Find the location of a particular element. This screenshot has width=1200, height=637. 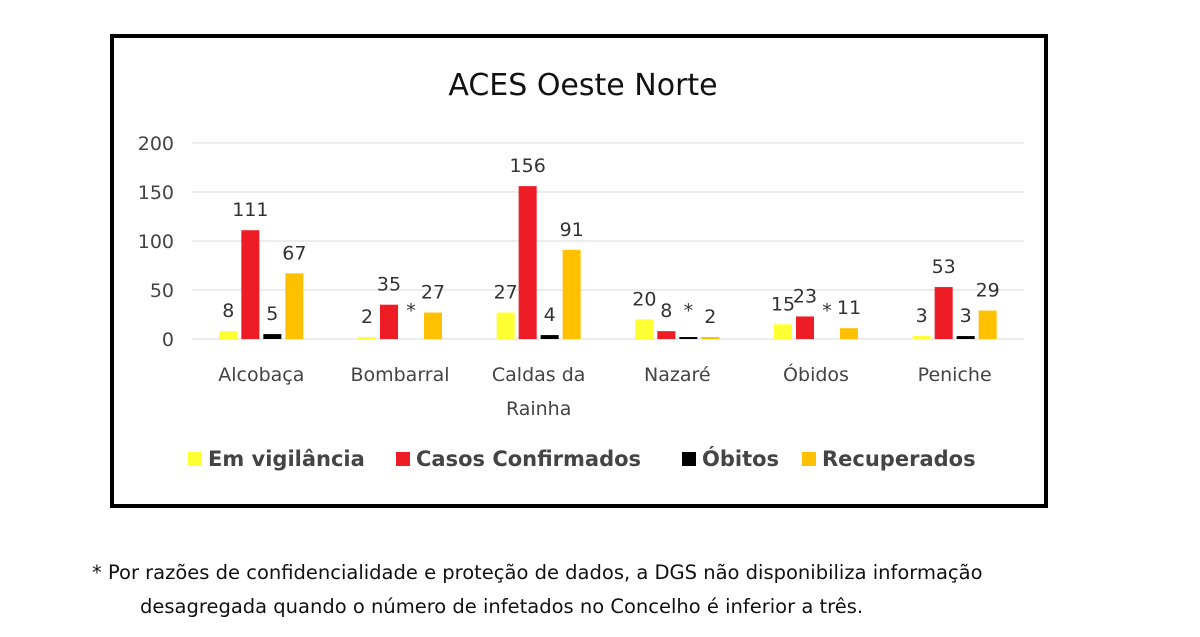

bar-em-vigilância-1 is located at coordinates (367, 338).